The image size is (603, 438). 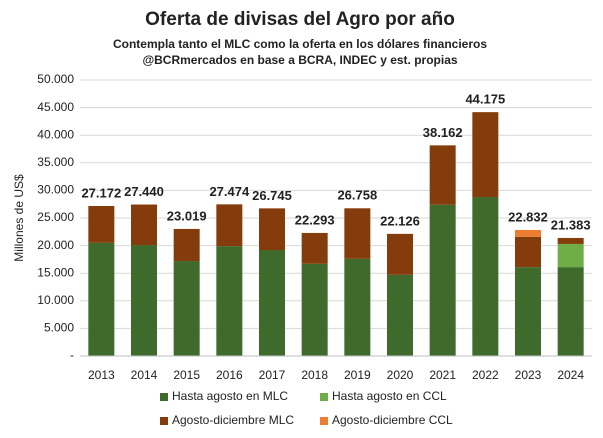 What do you see at coordinates (59, 328) in the screenshot?
I see `y-tick-label: 5.000` at bounding box center [59, 328].